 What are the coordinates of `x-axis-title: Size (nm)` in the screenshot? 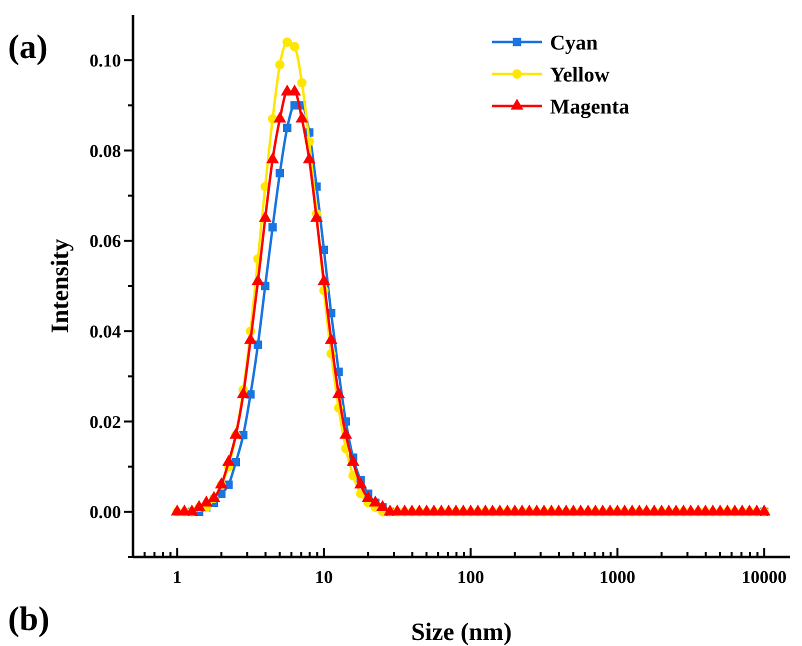 It's located at (461, 632).